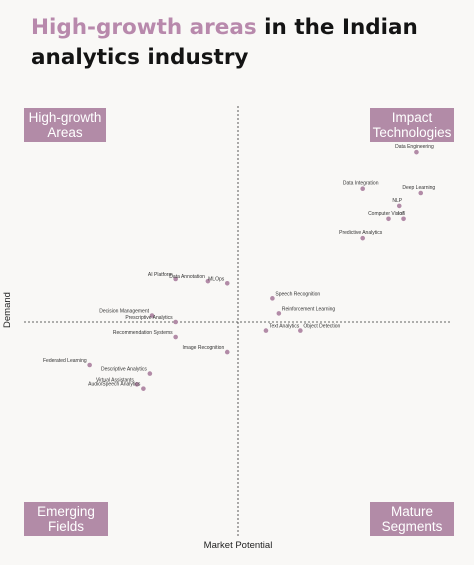 This screenshot has height=565, width=474. Describe the element at coordinates (227, 352) in the screenshot. I see `point-image-recognition` at that location.